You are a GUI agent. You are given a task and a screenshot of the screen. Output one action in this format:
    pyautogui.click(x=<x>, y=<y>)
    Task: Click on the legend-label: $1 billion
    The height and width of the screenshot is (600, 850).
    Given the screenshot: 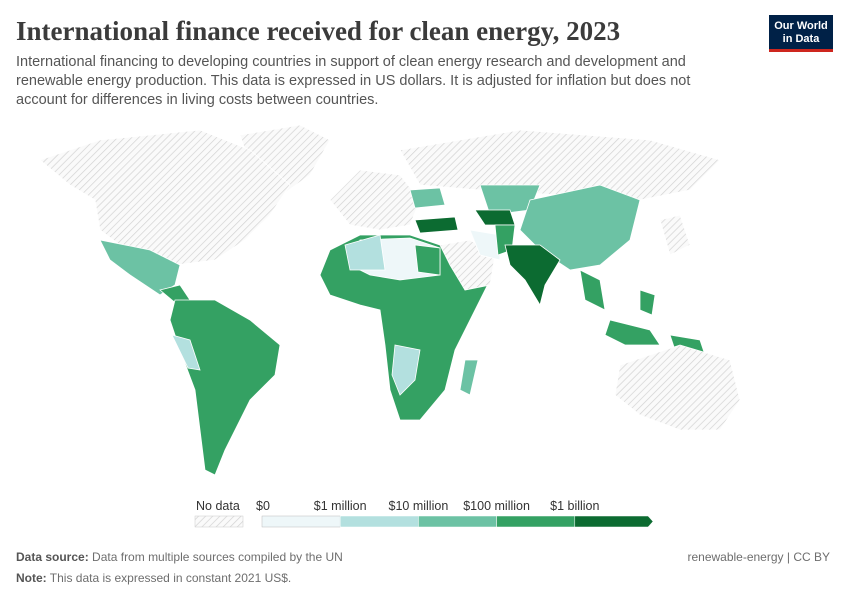 What is the action you would take?
    pyautogui.click(x=574, y=506)
    